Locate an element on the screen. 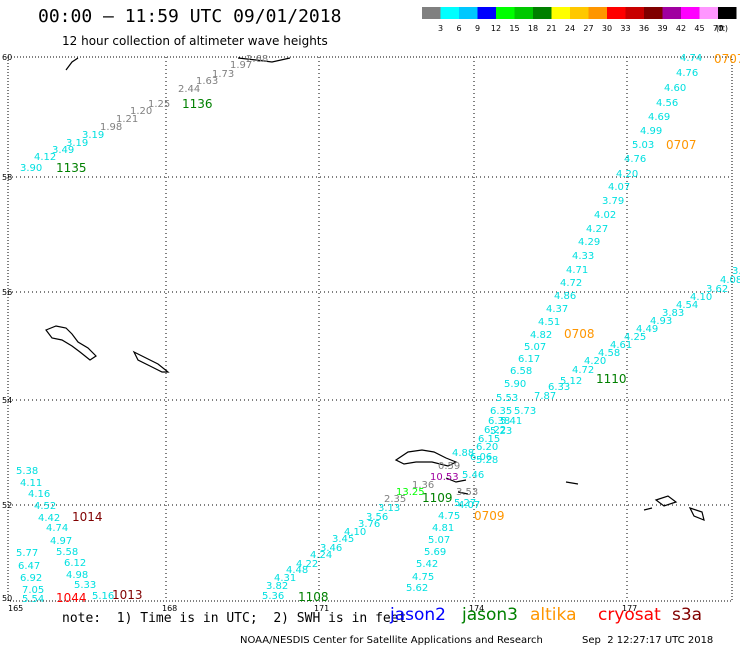 The image size is (740, 650). legend-unit-label: (ft) is located at coordinates (722, 28).